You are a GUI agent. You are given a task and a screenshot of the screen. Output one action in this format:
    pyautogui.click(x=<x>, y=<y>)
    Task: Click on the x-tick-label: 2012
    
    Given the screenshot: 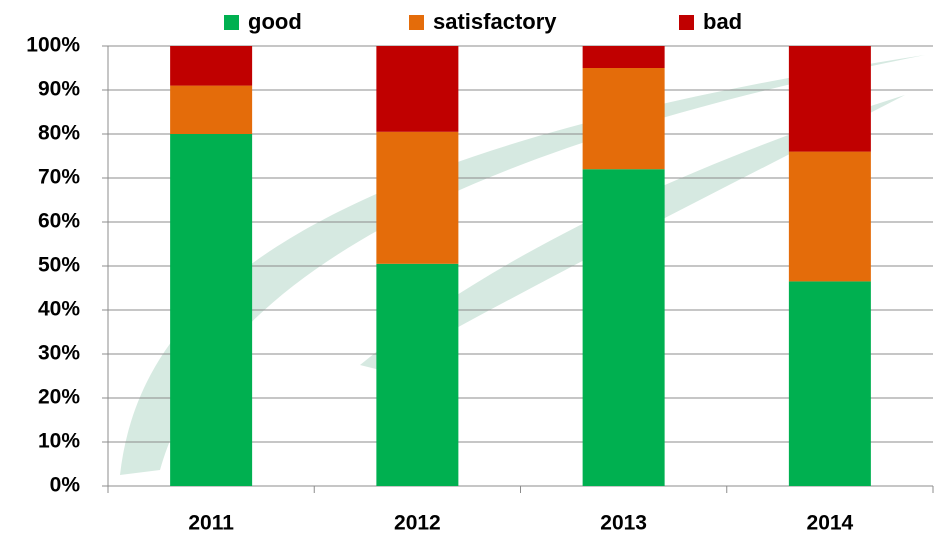 What is the action you would take?
    pyautogui.click(x=417, y=523)
    